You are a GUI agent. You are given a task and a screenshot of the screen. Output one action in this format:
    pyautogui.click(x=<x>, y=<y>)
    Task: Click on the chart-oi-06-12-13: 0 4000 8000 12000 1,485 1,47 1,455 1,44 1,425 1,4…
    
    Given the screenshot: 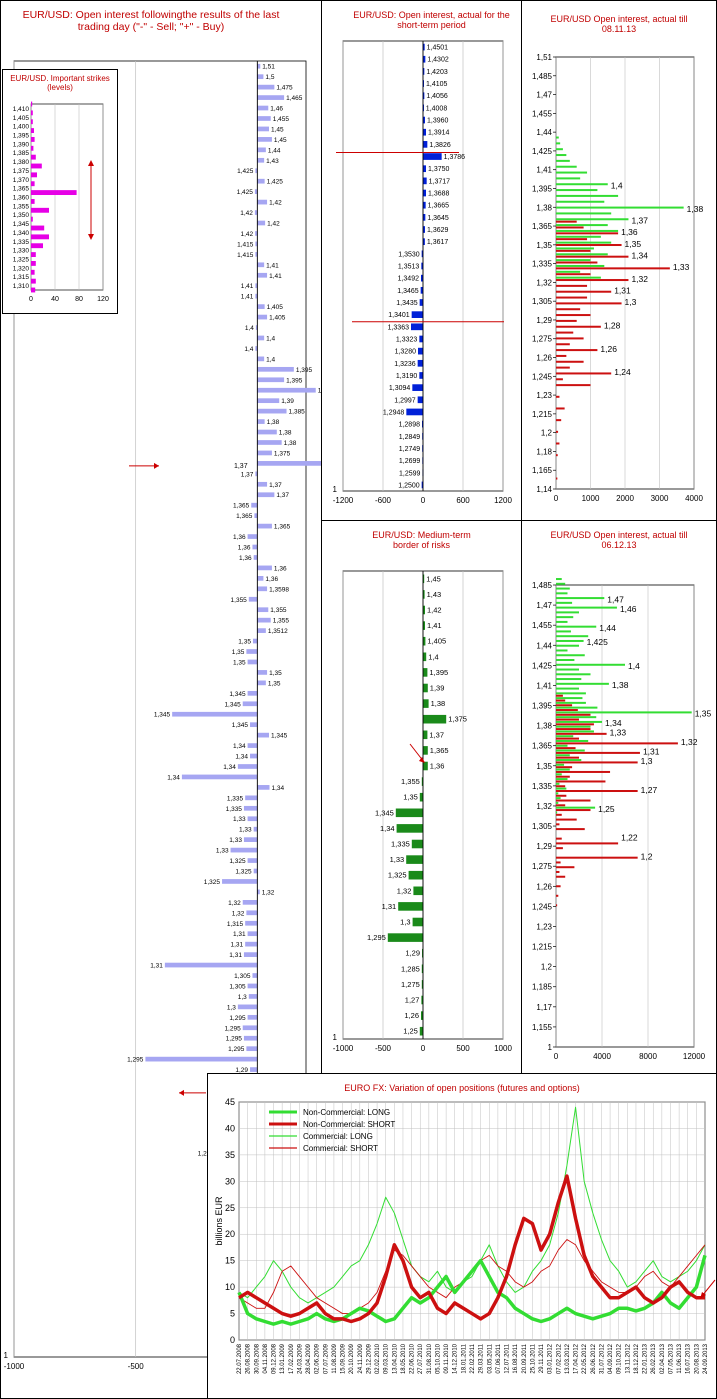 What is the action you would take?
    pyautogui.click(x=622, y=819)
    